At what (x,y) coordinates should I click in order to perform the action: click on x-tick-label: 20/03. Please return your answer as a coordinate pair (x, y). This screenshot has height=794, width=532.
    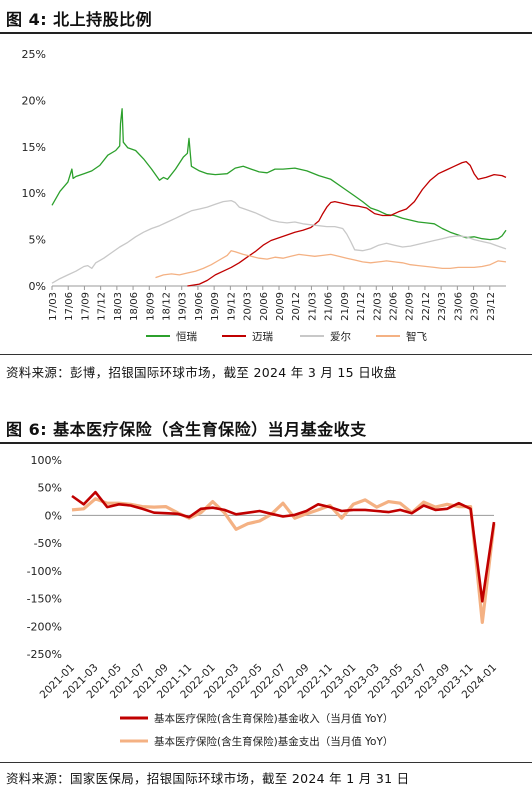
    Looking at the image, I should click on (248, 306).